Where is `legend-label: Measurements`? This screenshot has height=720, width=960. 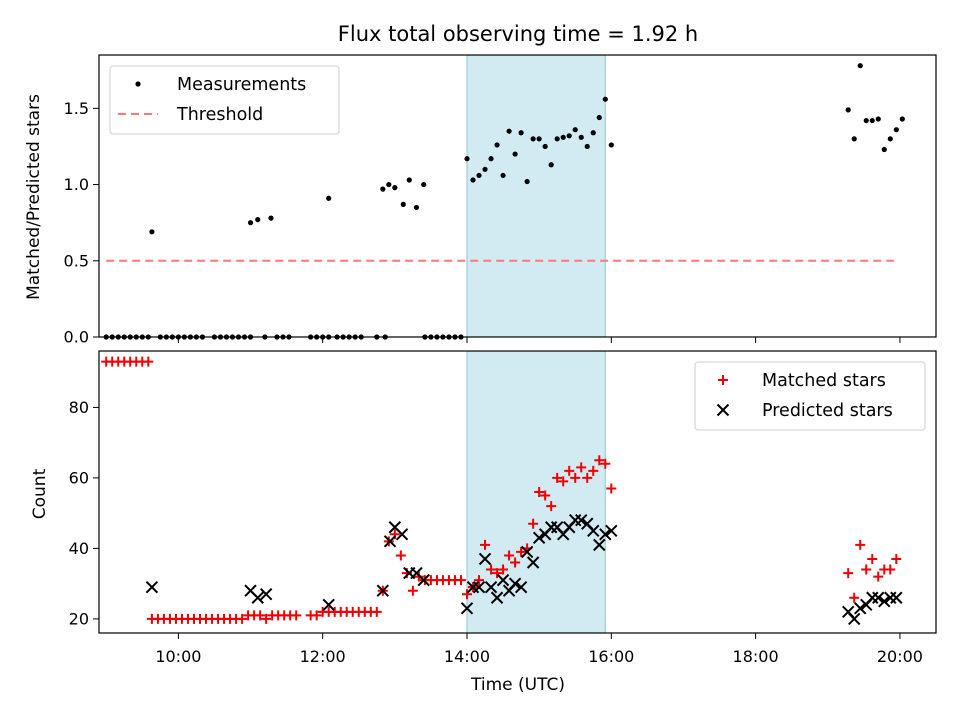 legend-label: Measurements is located at coordinates (241, 85).